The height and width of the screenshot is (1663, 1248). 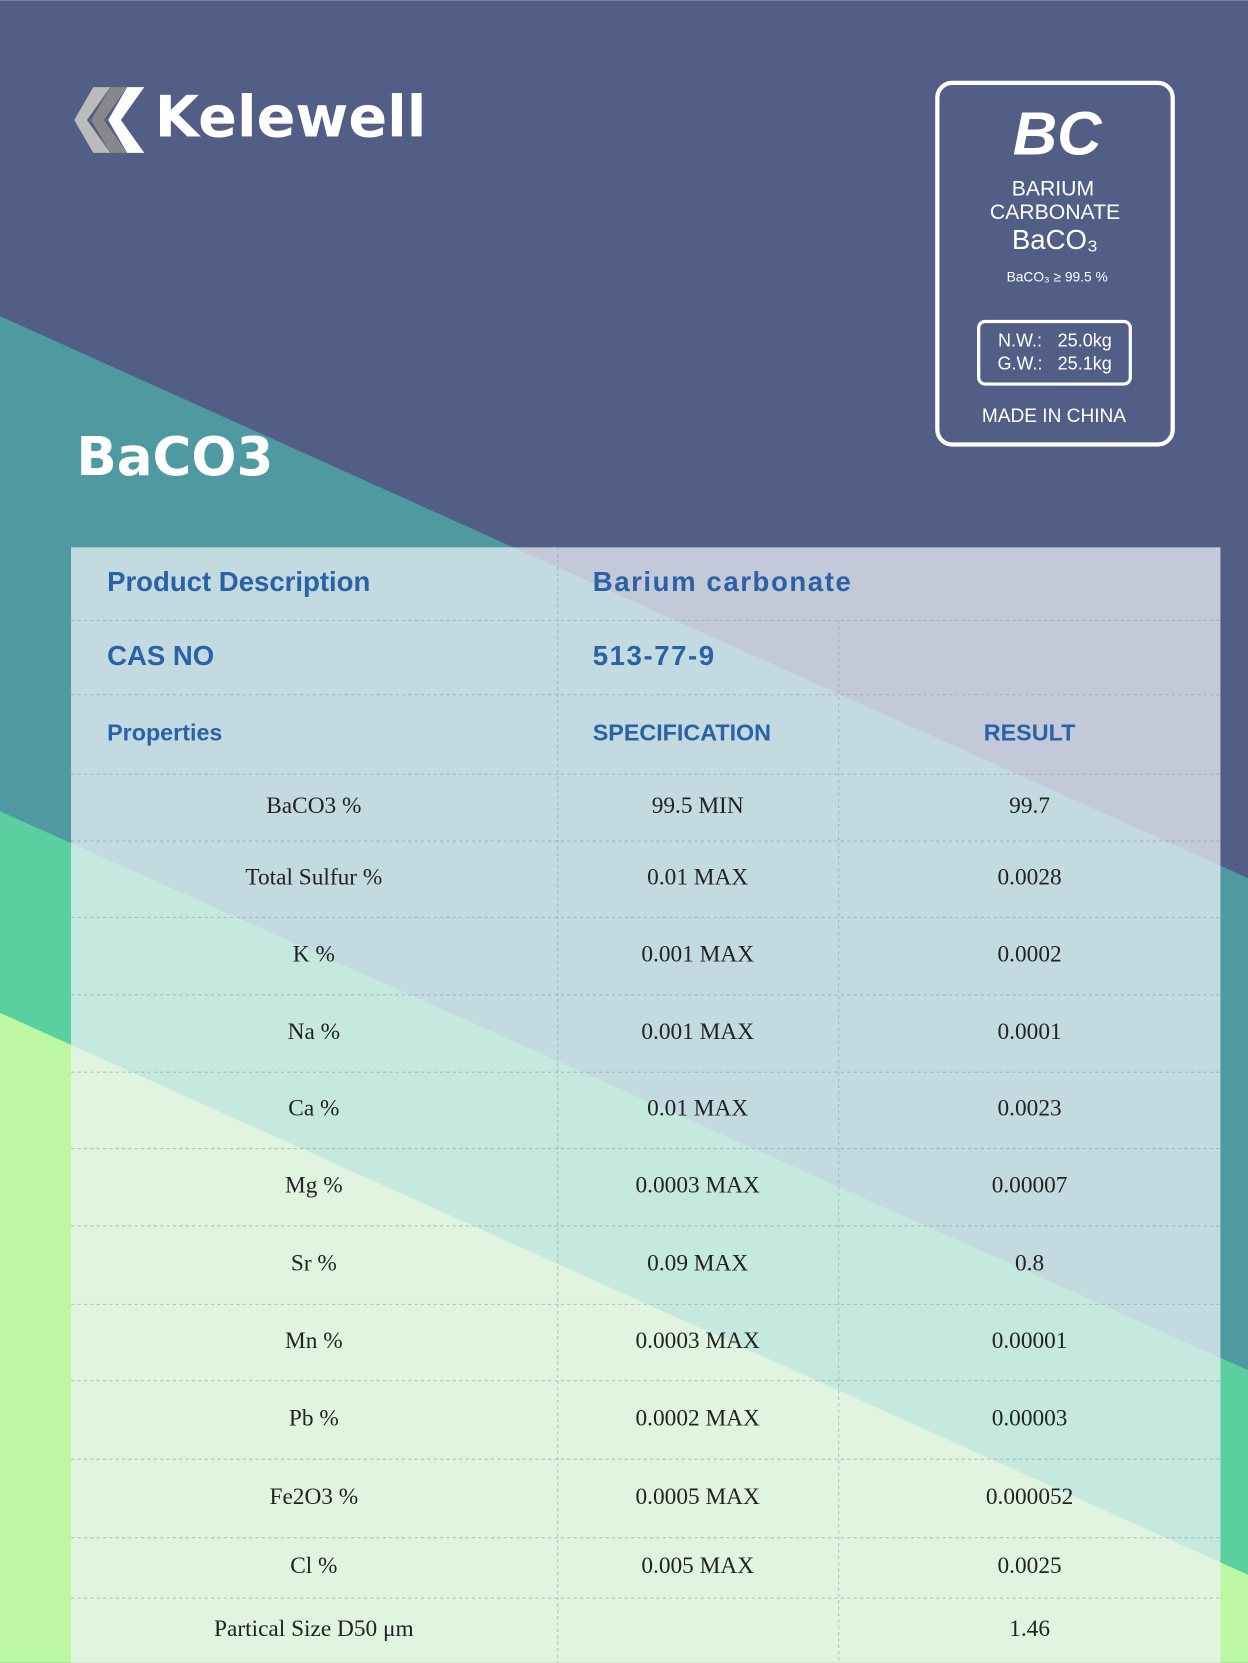 I want to click on row-header: Product Description, so click(x=238, y=581).